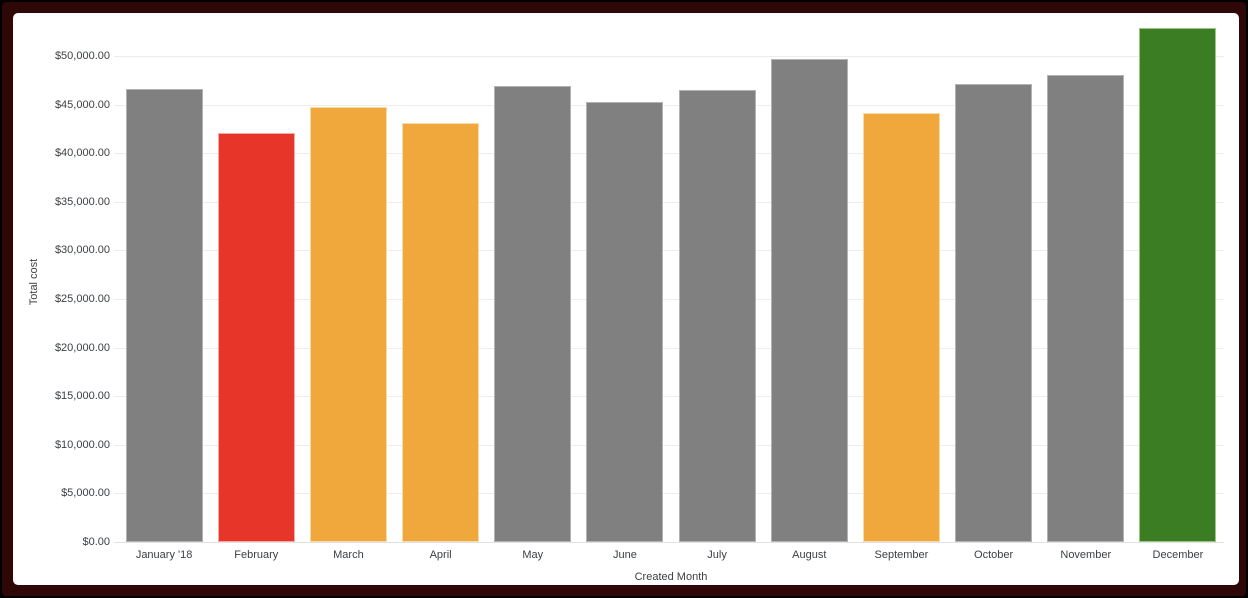  What do you see at coordinates (441, 332) in the screenshot?
I see `bar-april` at bounding box center [441, 332].